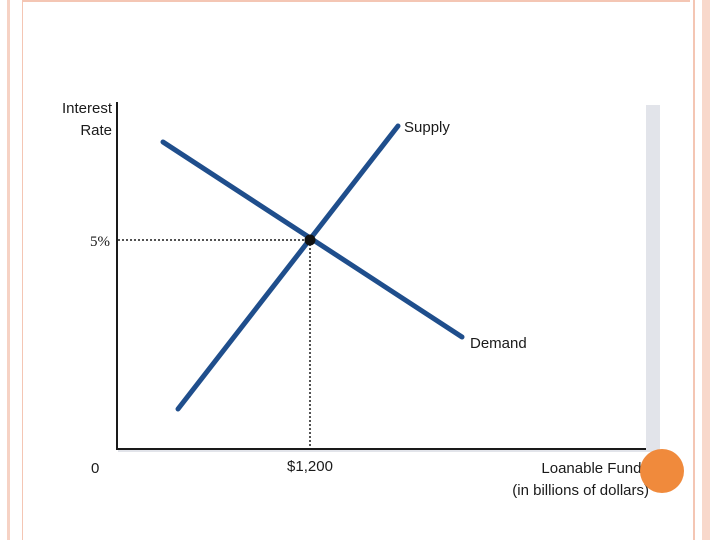  I want to click on supply-label: Supply, so click(427, 127).